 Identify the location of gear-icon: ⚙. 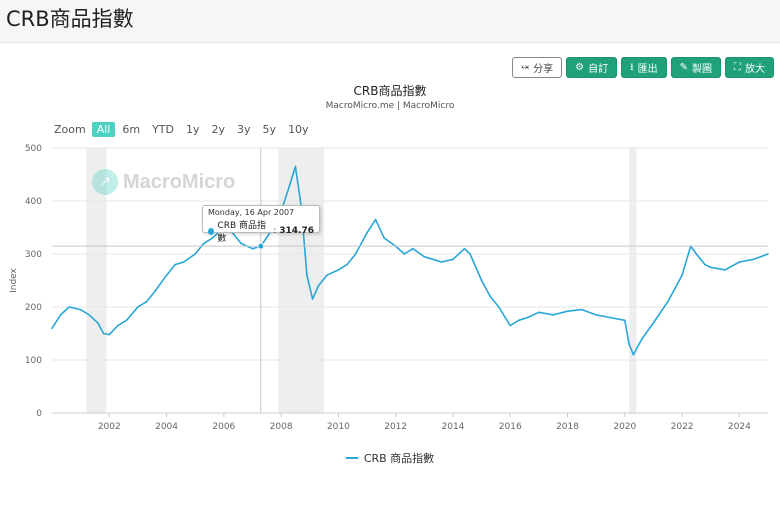
(580, 67).